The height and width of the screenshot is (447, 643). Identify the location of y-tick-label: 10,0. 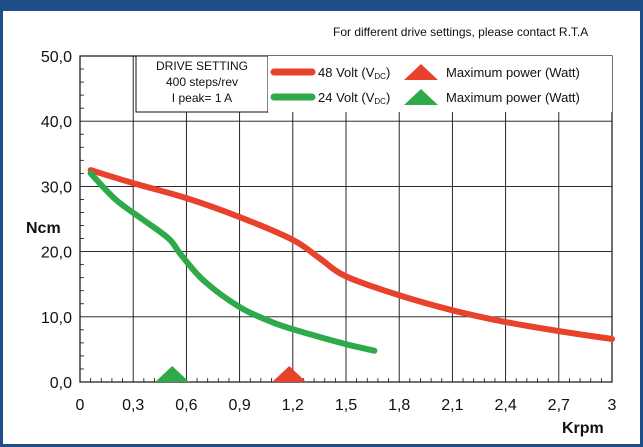
(56, 318).